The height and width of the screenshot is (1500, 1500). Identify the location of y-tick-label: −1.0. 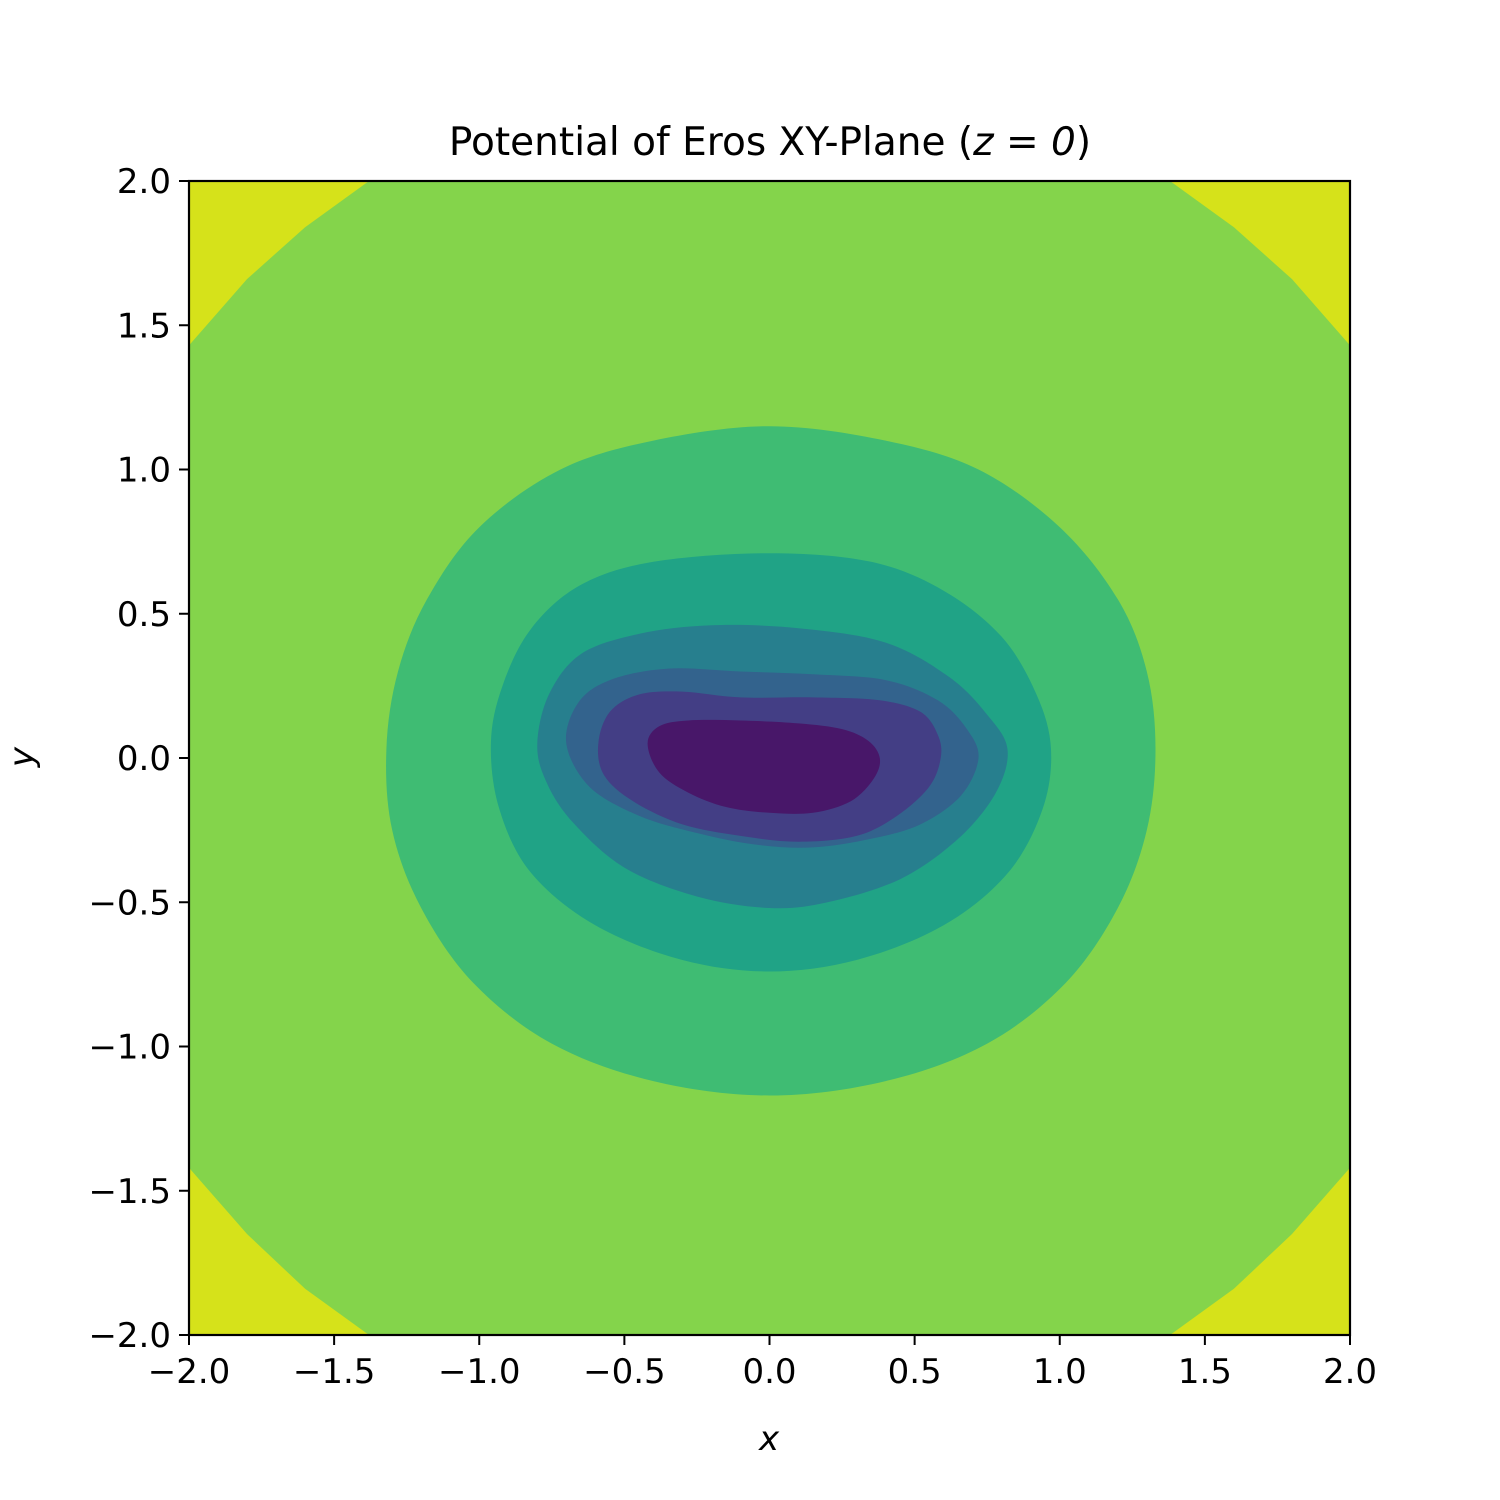
(129, 1048).